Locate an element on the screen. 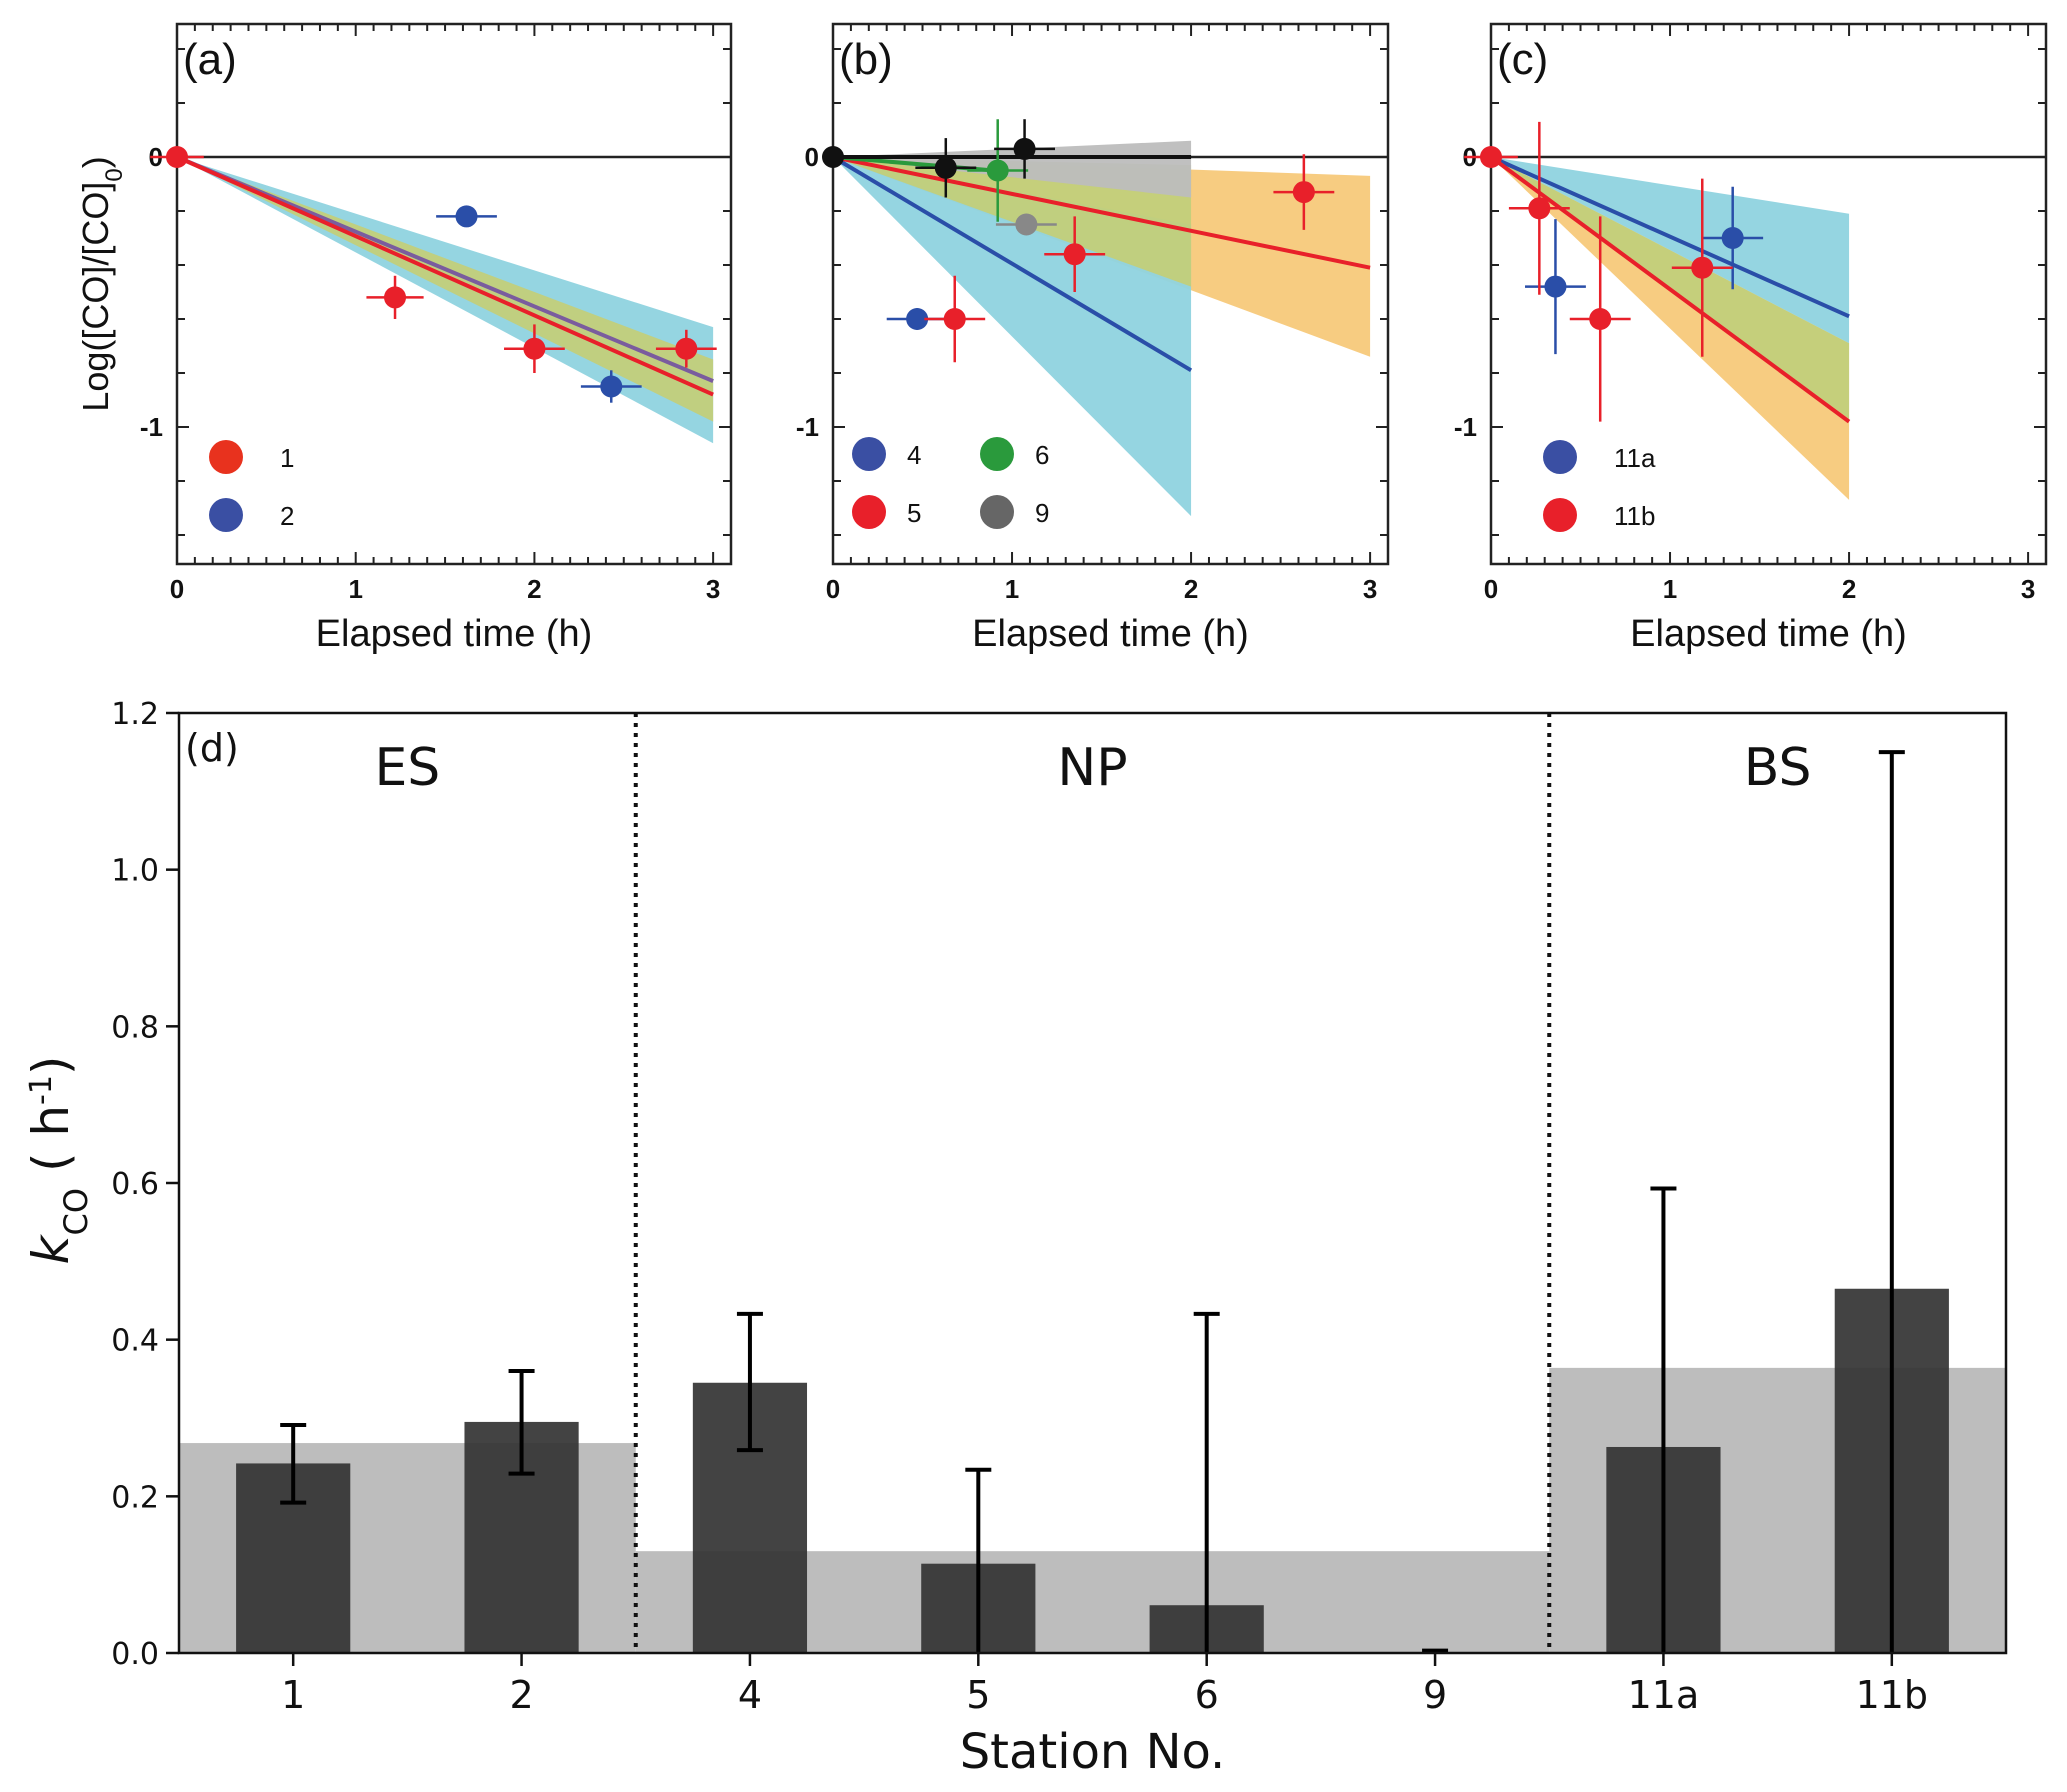 The height and width of the screenshot is (1792, 2067). y-tick-label: 0.0 is located at coordinates (135, 1654).